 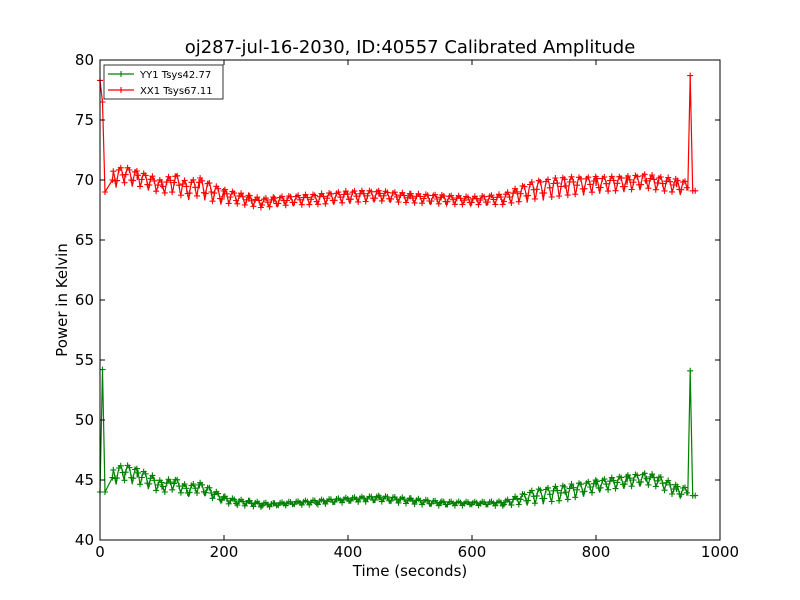 What do you see at coordinates (596, 552) in the screenshot?
I see `x-tick-label: 800` at bounding box center [596, 552].